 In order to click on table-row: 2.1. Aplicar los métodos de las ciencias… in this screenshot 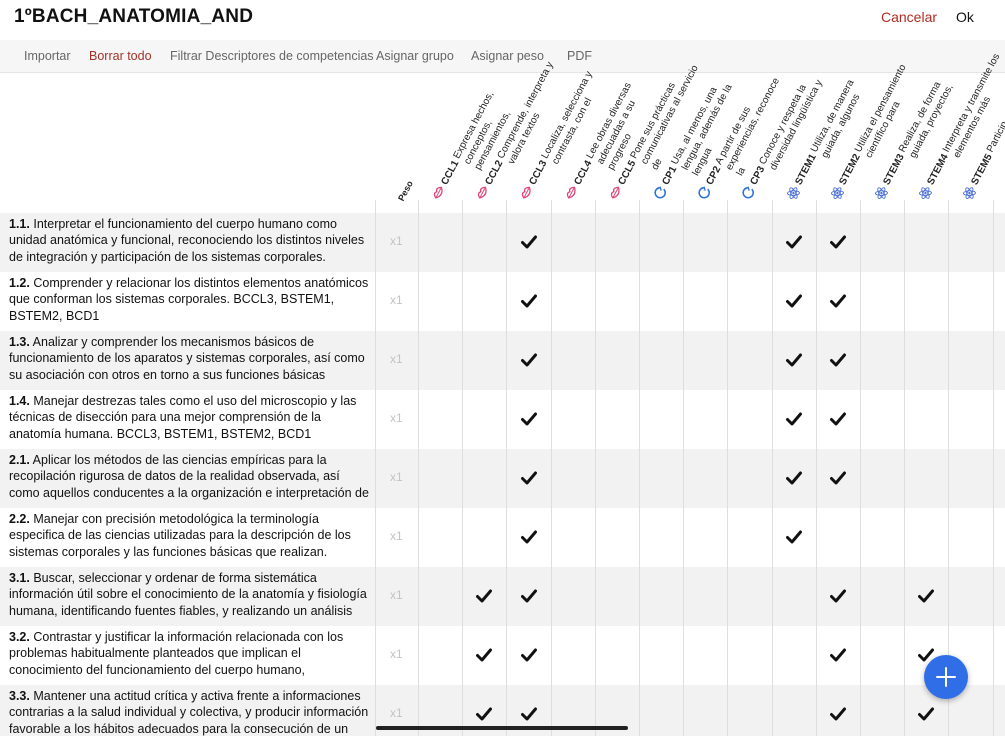, I will do `click(502, 478)`.